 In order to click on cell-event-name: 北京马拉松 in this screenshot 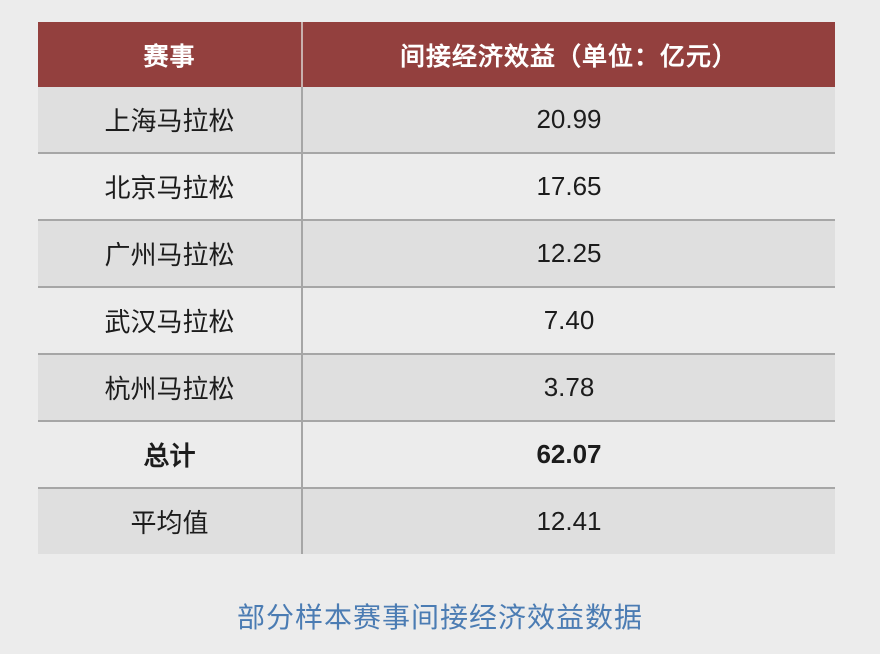, I will do `click(170, 187)`.